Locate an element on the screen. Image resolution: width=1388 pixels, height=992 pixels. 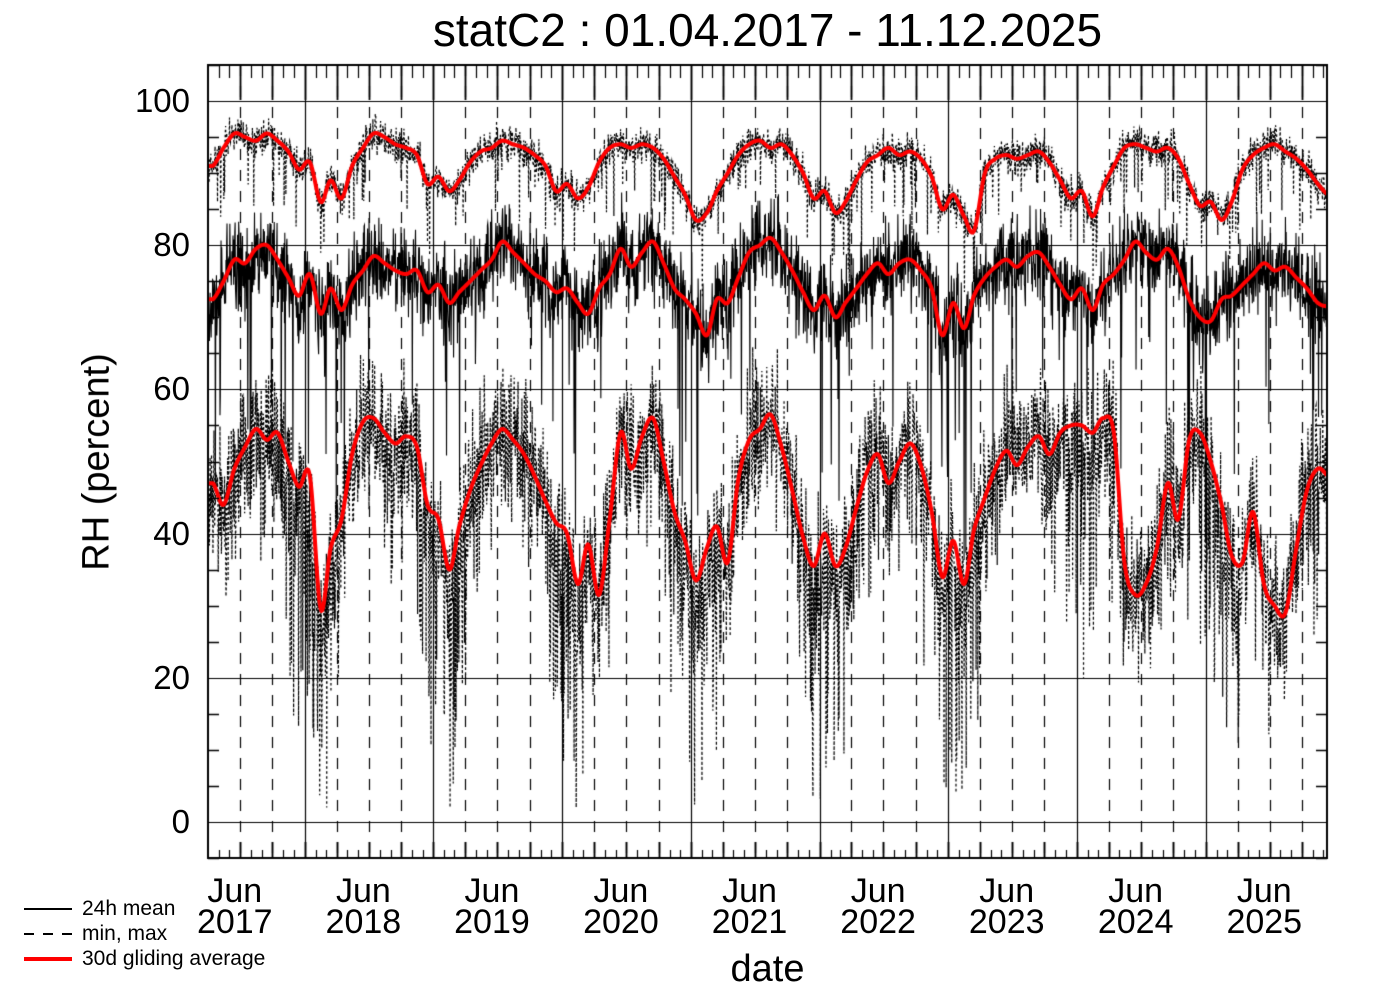
legend-item-30d-average: 30d gliding average is located at coordinates (144, 958).